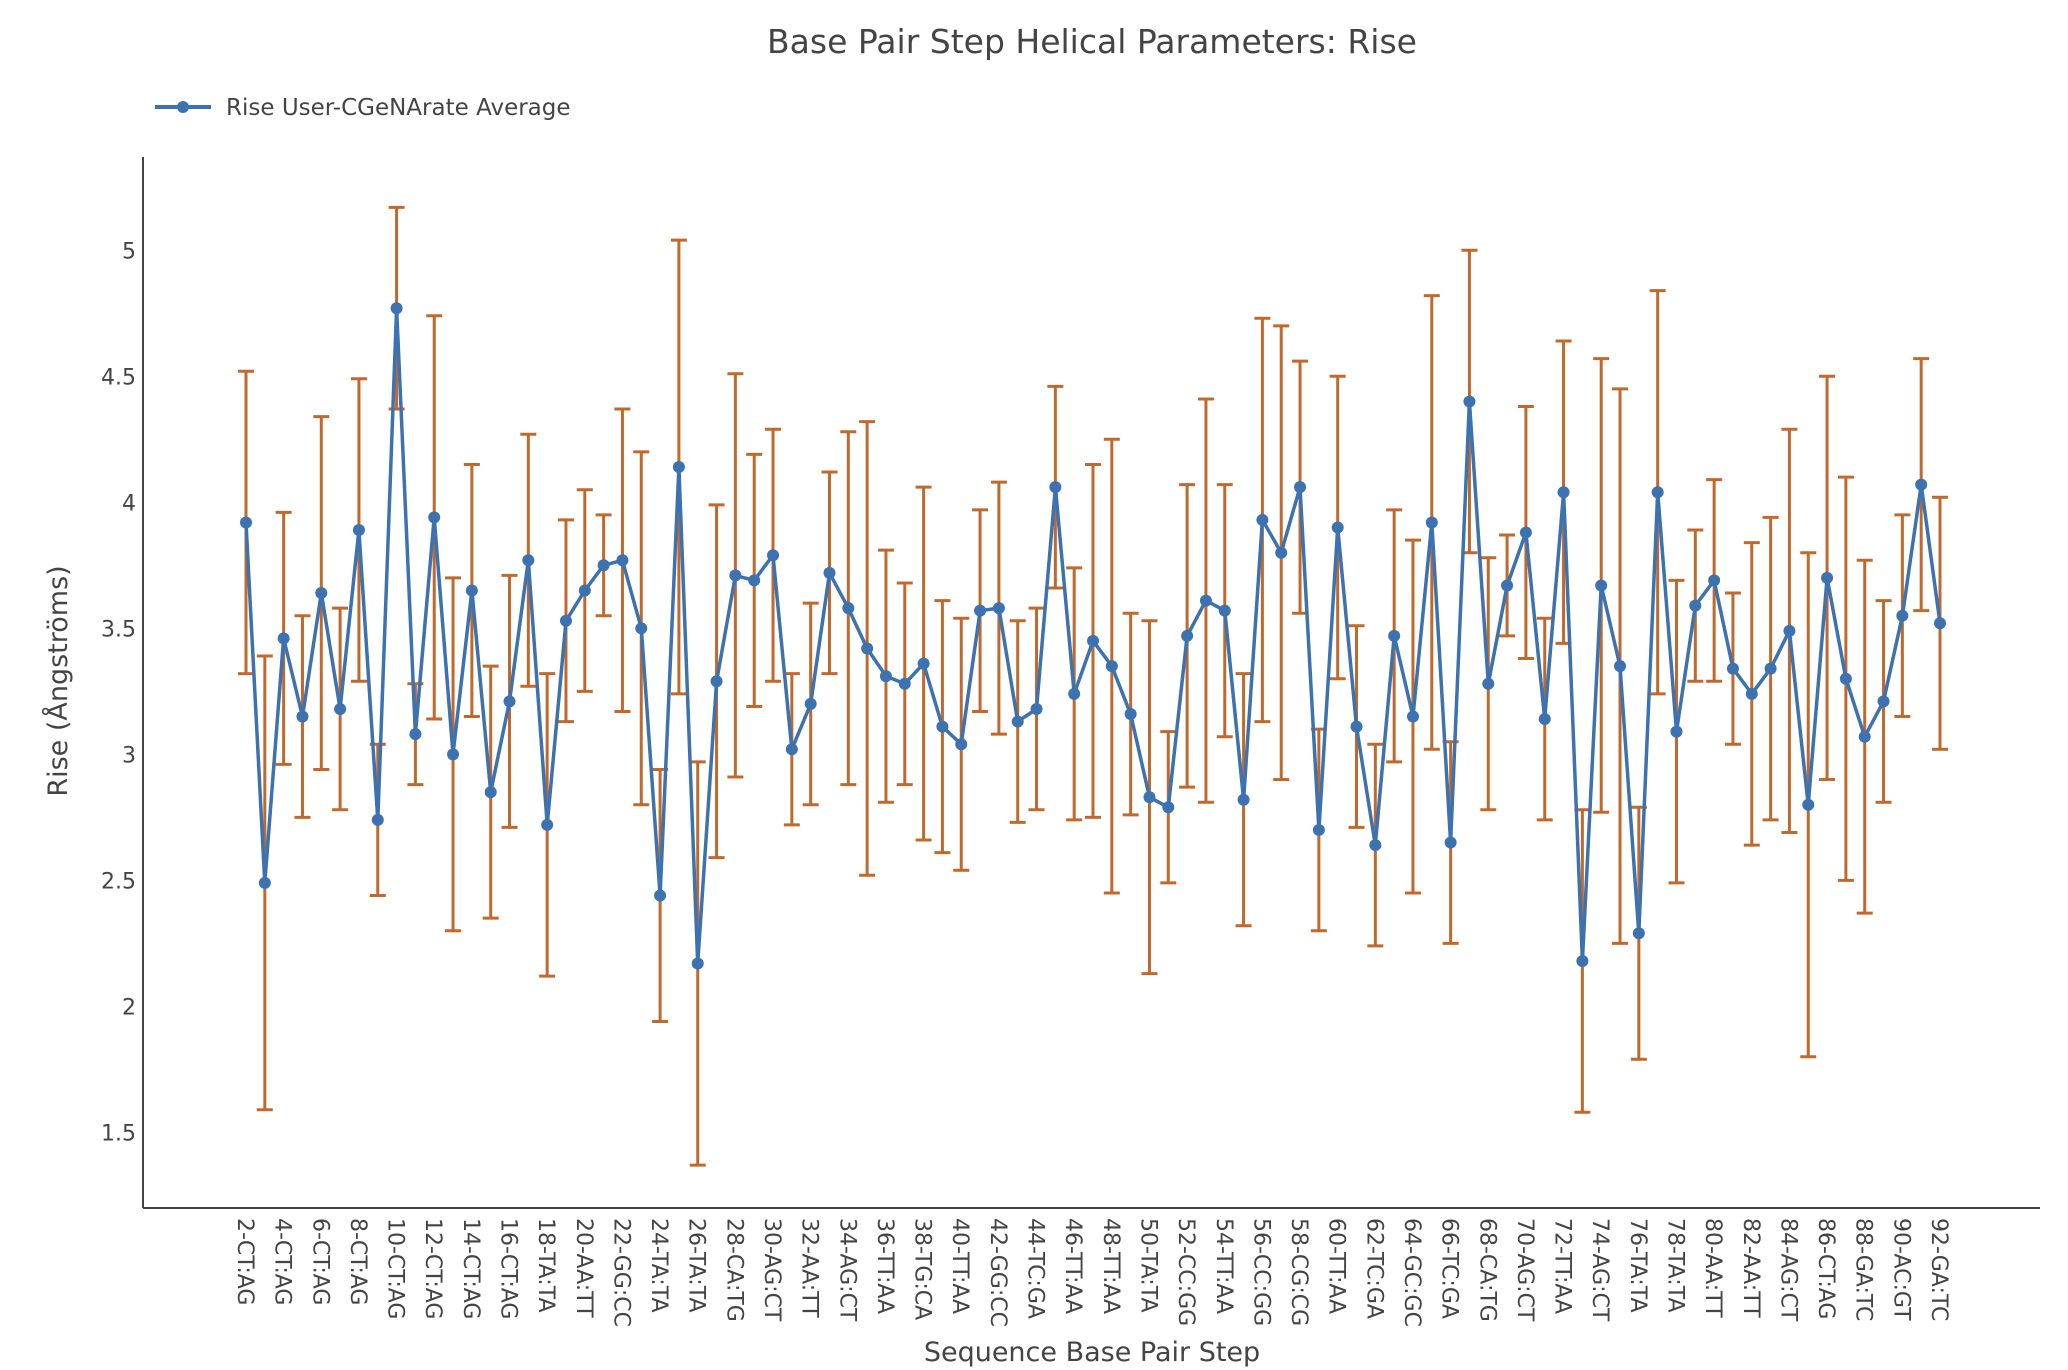 This screenshot has width=2068, height=1370. What do you see at coordinates (733, 1270) in the screenshot?
I see `x-tick-label: 28-CA:TG` at bounding box center [733, 1270].